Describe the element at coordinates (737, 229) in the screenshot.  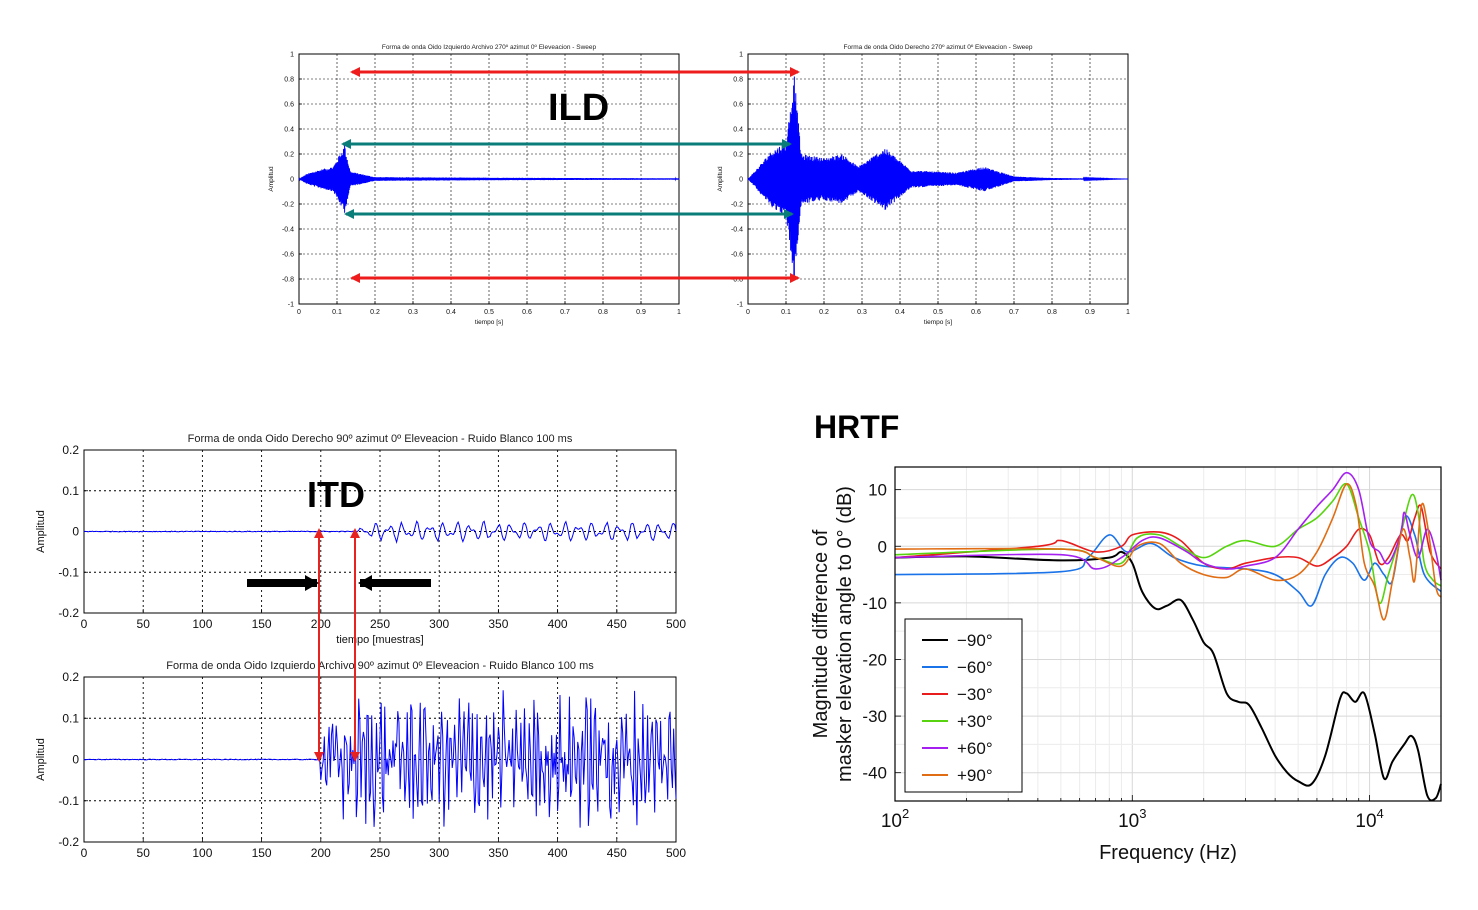
I see `y-tick-label: -0.4` at that location.